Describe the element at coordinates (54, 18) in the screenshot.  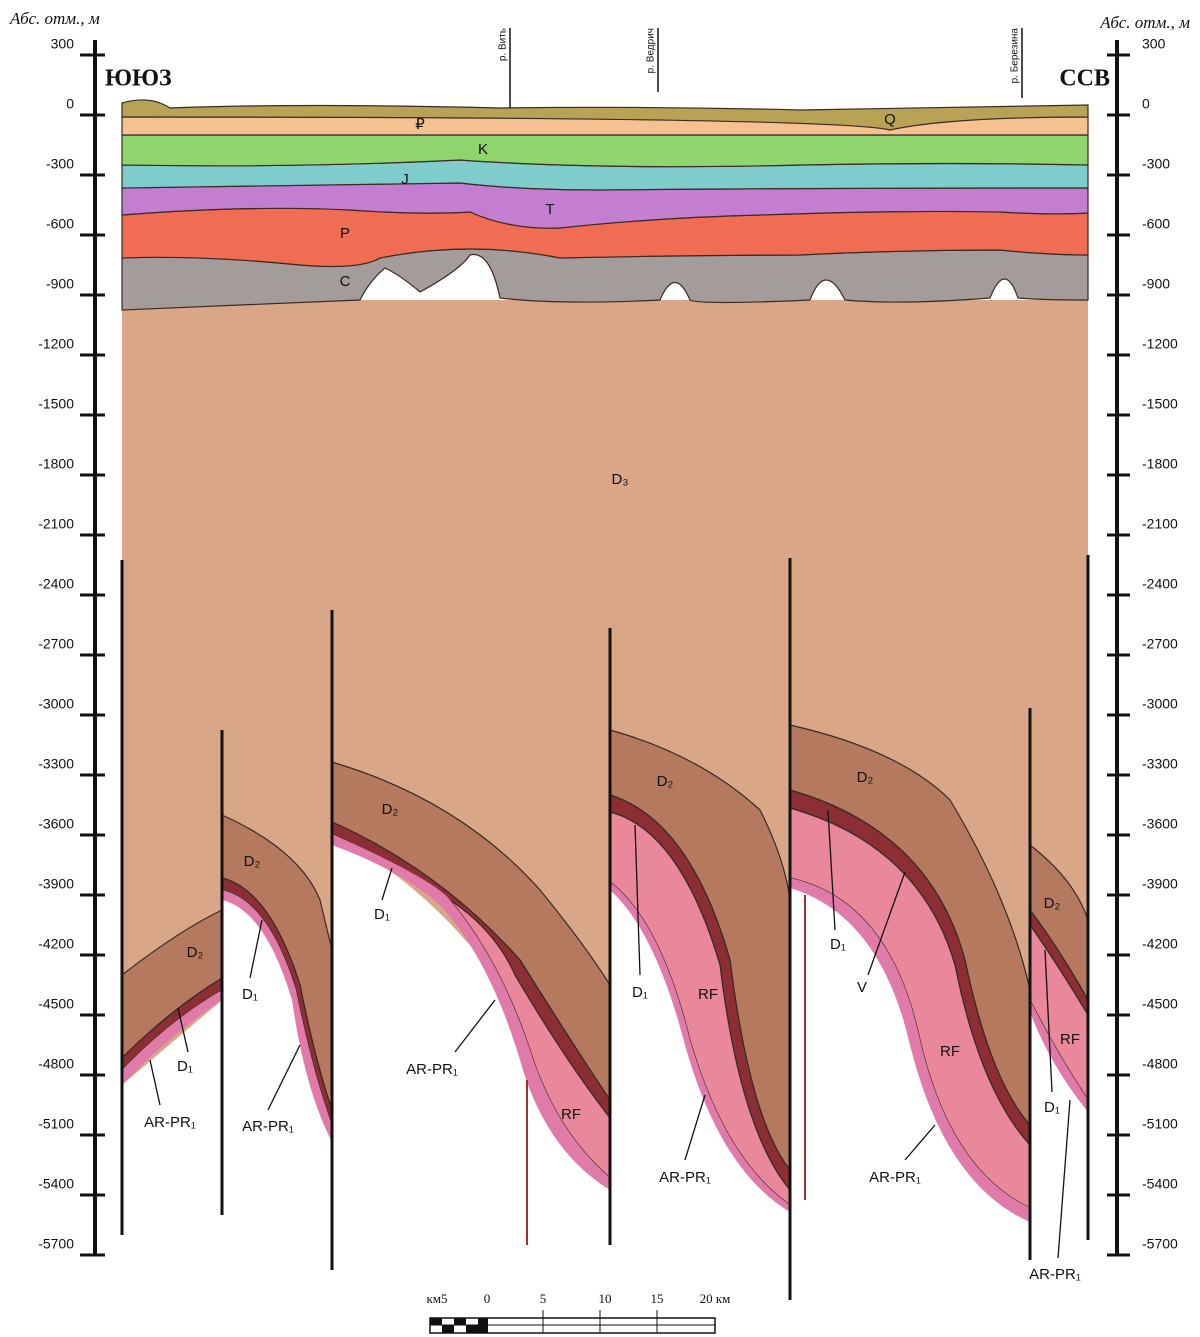
I see `left-axis-title: Абс. отм., м` at that location.